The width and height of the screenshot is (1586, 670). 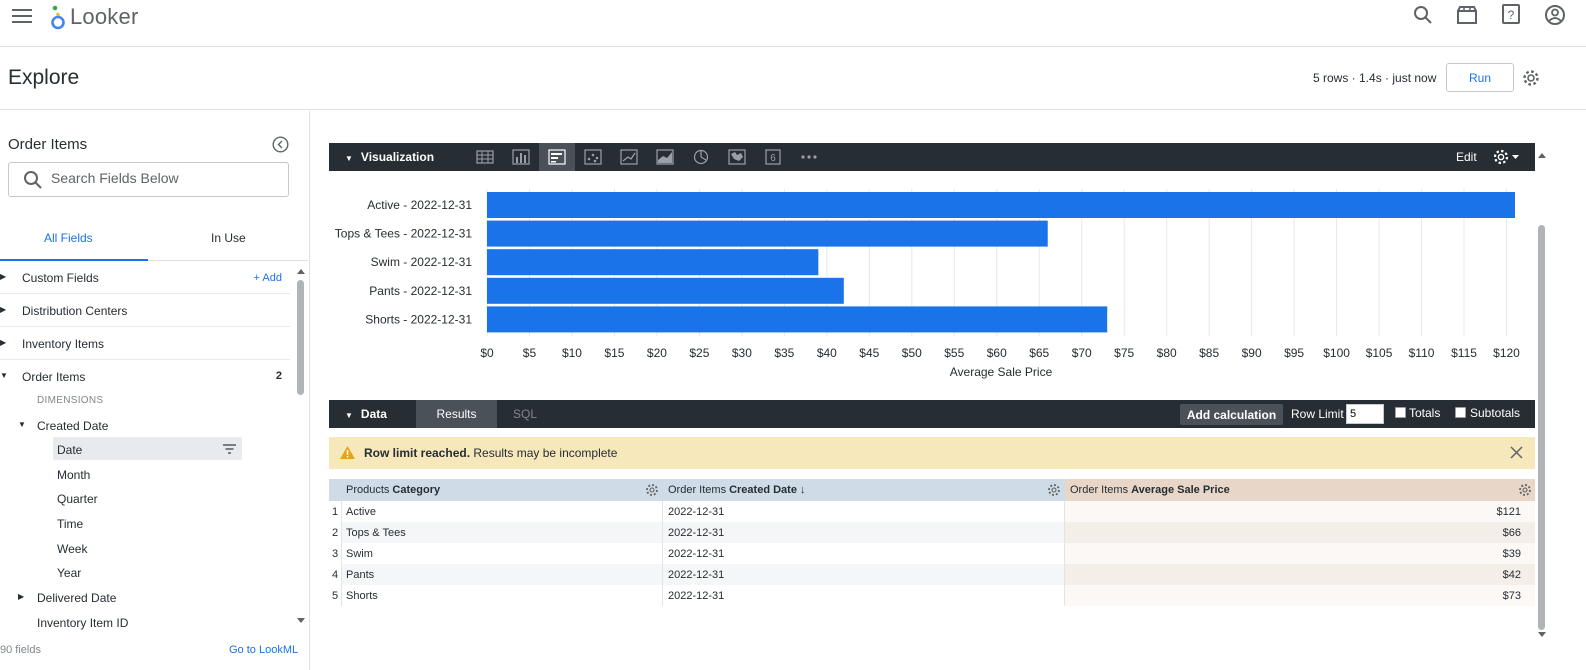 I want to click on column-header-average-sale-price: Order Items Average Sale Price, so click(x=1300, y=490).